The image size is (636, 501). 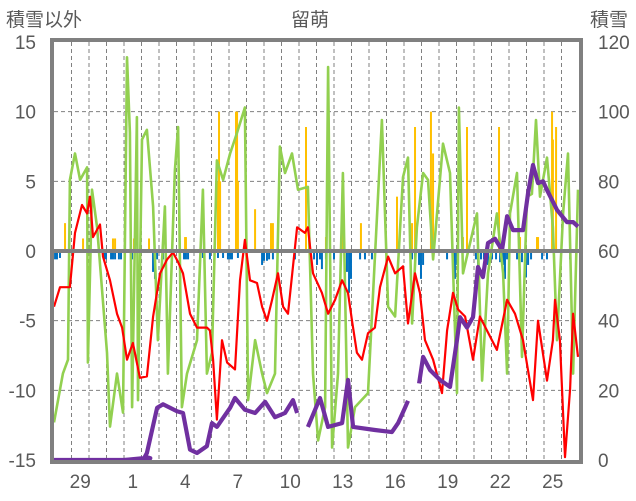 I want to click on left-axis-label: 積雪以外, so click(x=44, y=20).